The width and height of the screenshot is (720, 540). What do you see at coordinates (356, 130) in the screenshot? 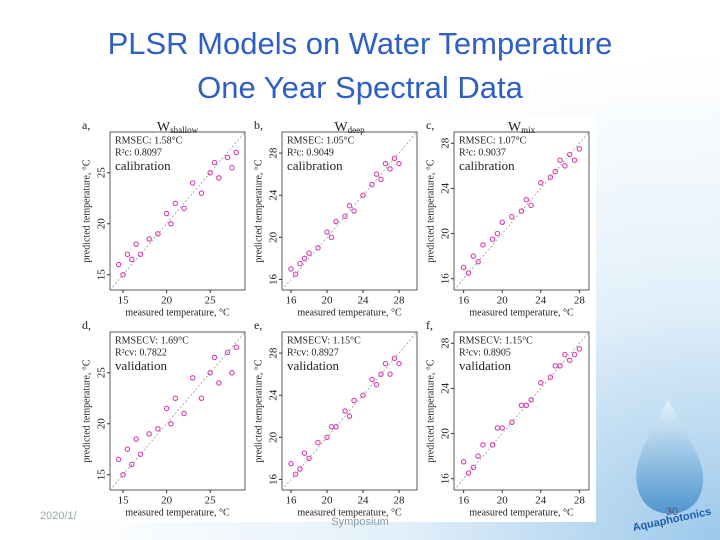
I see `title-subscript: deep` at bounding box center [356, 130].